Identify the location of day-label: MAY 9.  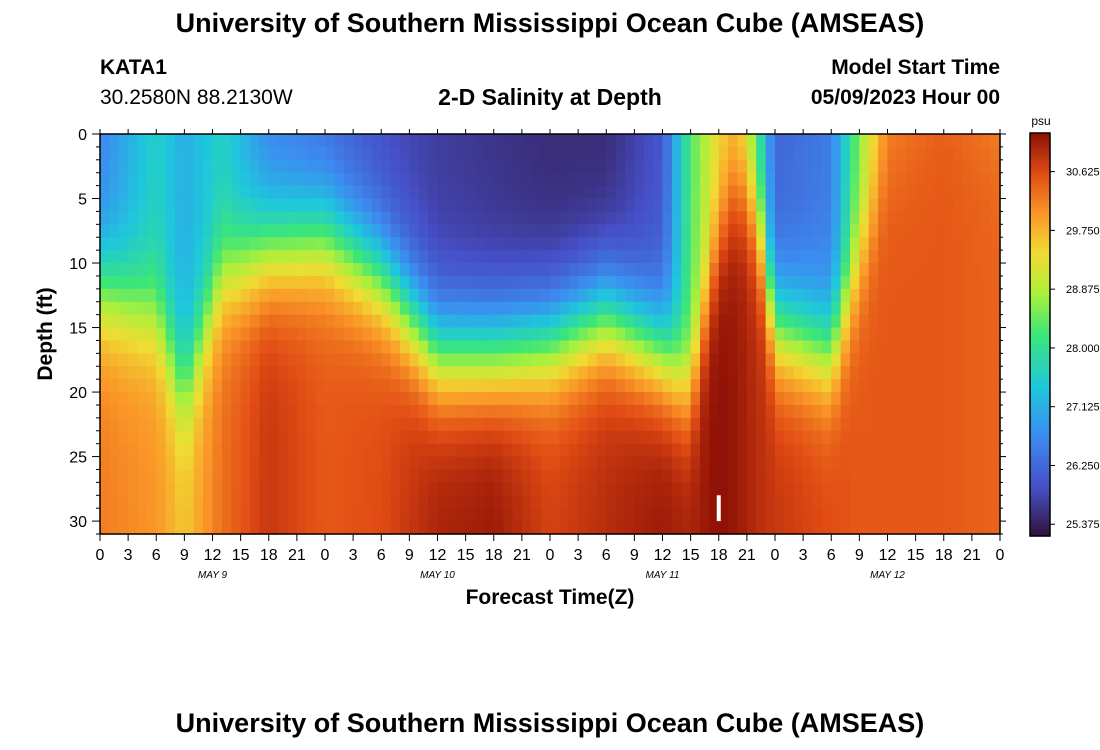
(213, 575).